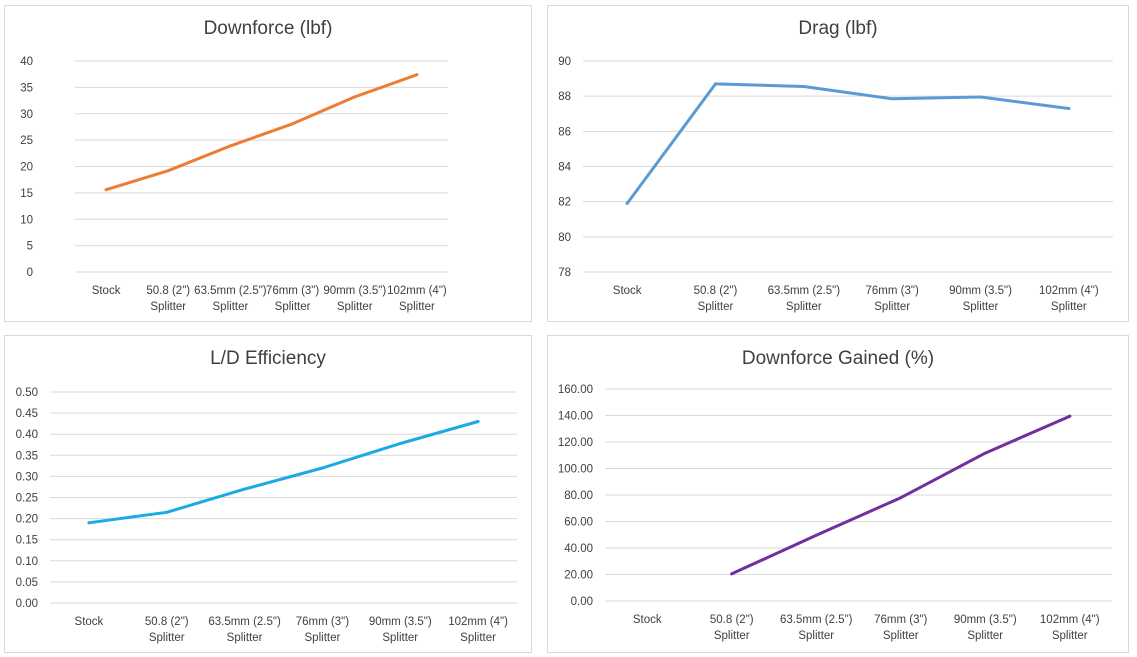 This screenshot has width=1137, height=657. I want to click on y-tick-label: 40, so click(26, 62).